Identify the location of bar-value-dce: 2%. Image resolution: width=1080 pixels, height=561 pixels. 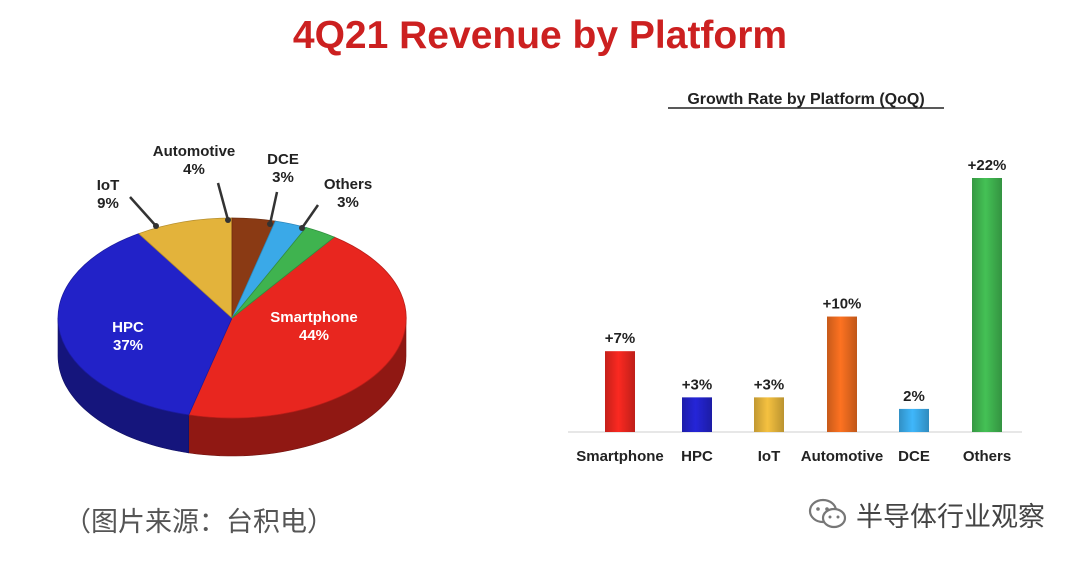
(914, 396).